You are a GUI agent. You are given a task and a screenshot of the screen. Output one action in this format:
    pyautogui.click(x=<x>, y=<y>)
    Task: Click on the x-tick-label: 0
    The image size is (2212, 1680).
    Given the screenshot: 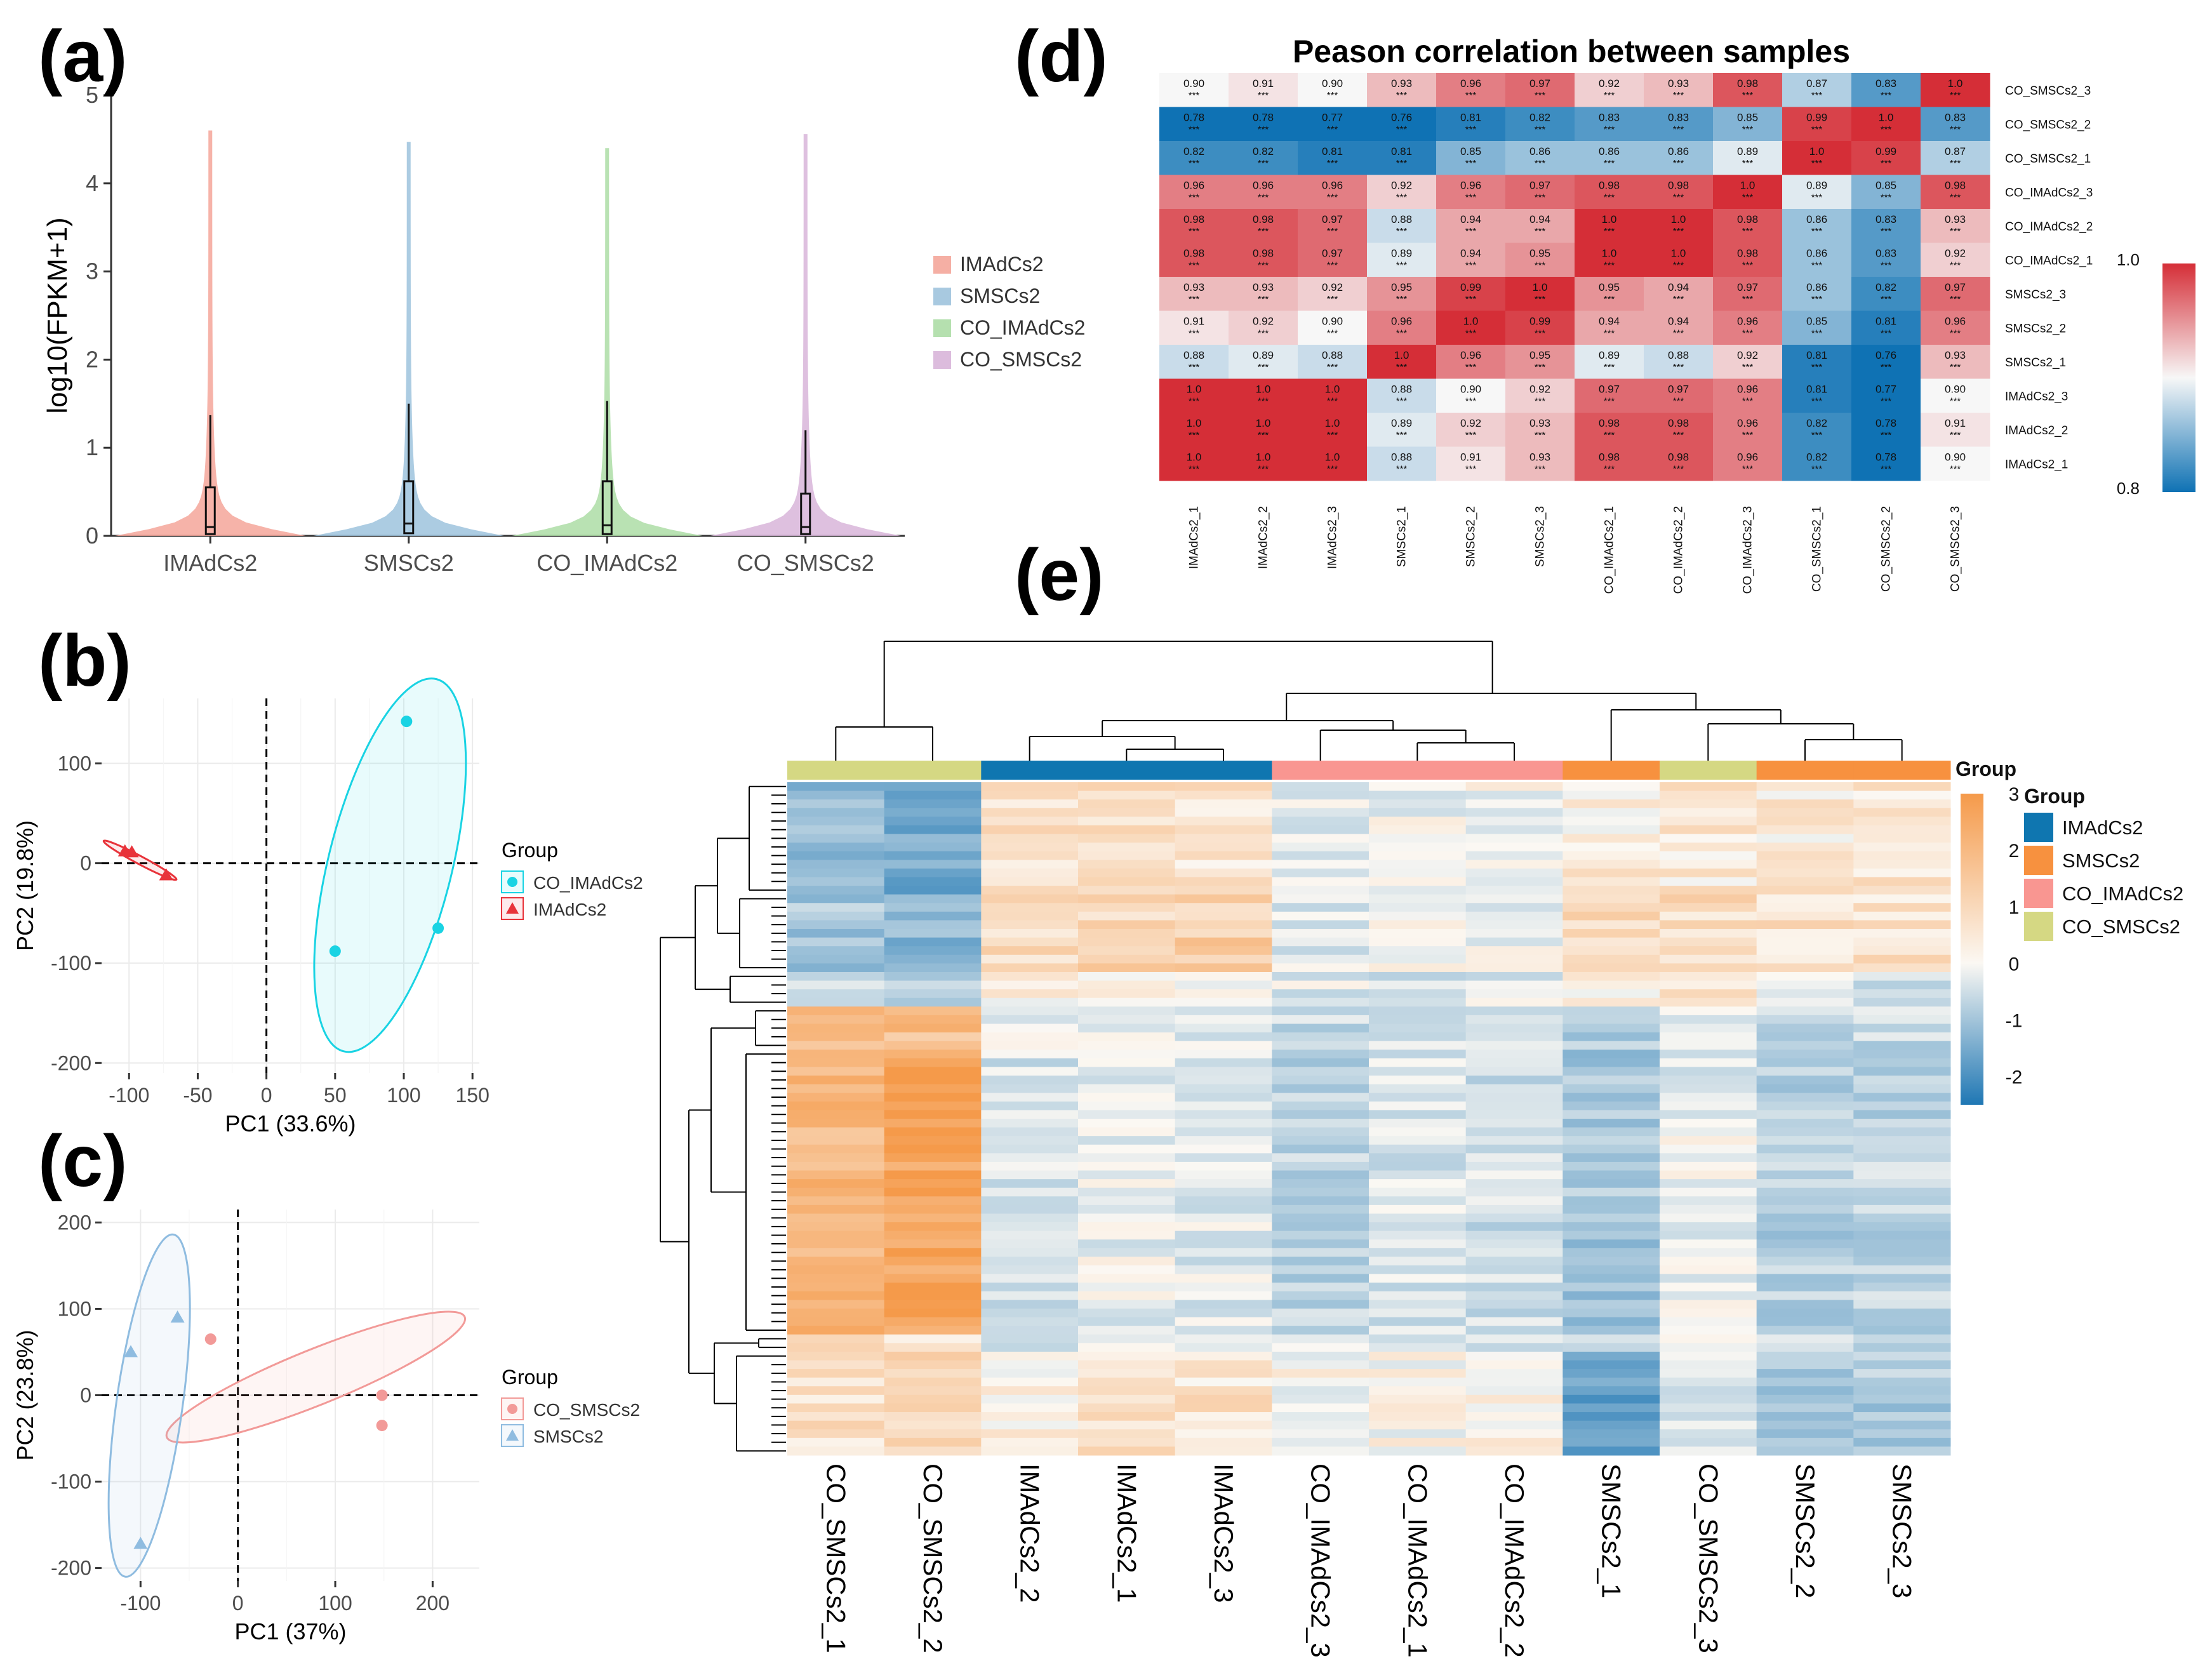 What is the action you would take?
    pyautogui.click(x=266, y=1095)
    